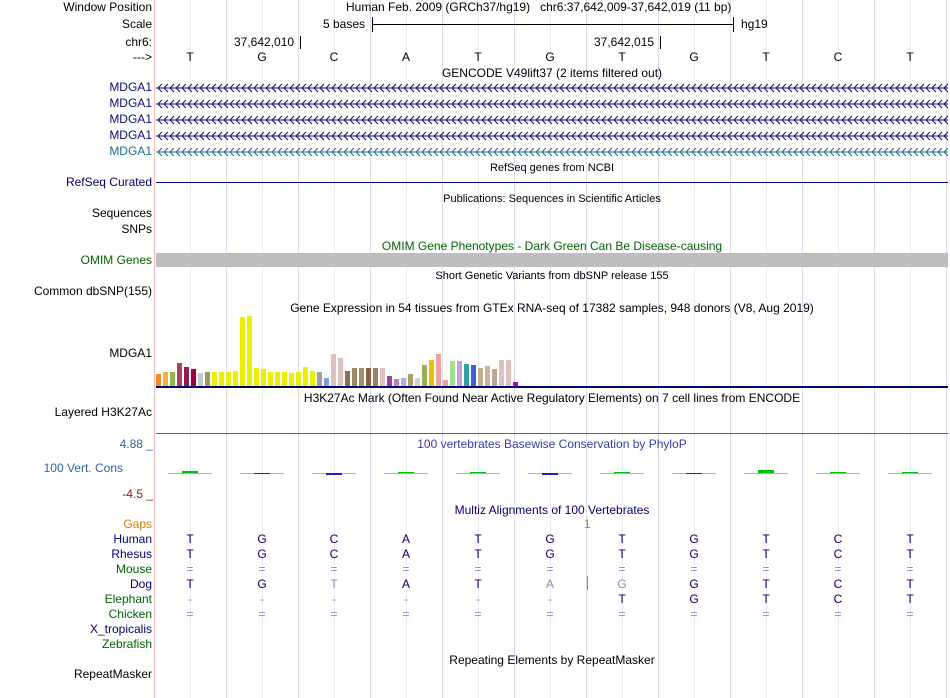  I want to click on multiz-title: Multiz Alignments of 100 Vertebrates, so click(552, 510).